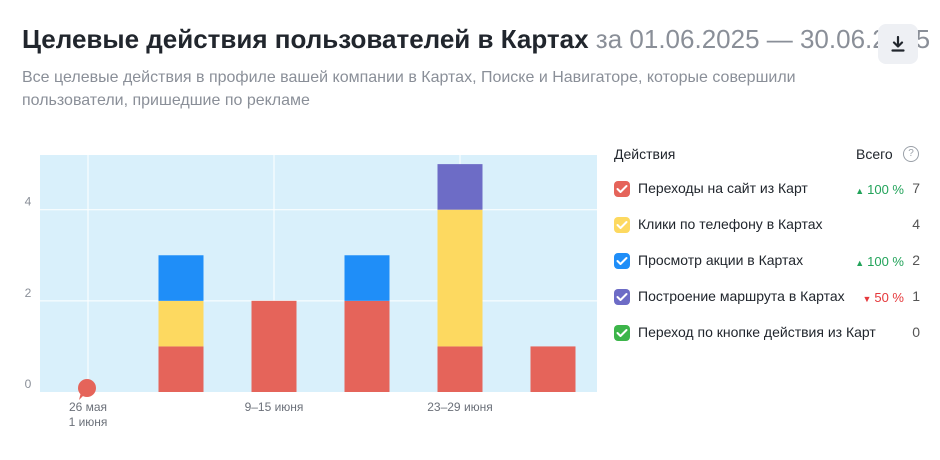 Image resolution: width=940 pixels, height=460 pixels. I want to click on legend-item: Переход по кнопке действия из Карт 0, so click(769, 334).